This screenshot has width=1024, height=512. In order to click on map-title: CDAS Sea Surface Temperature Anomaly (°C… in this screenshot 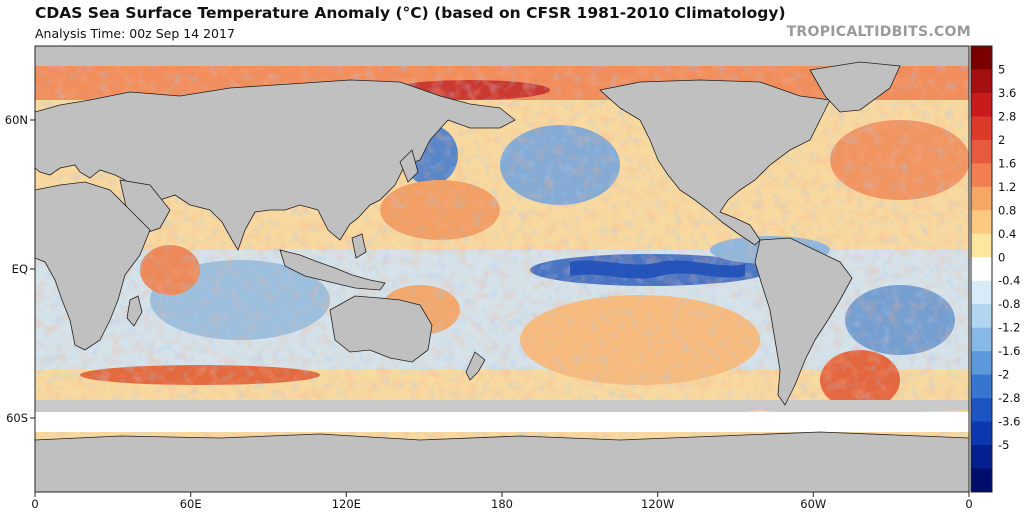, I will do `click(410, 13)`.